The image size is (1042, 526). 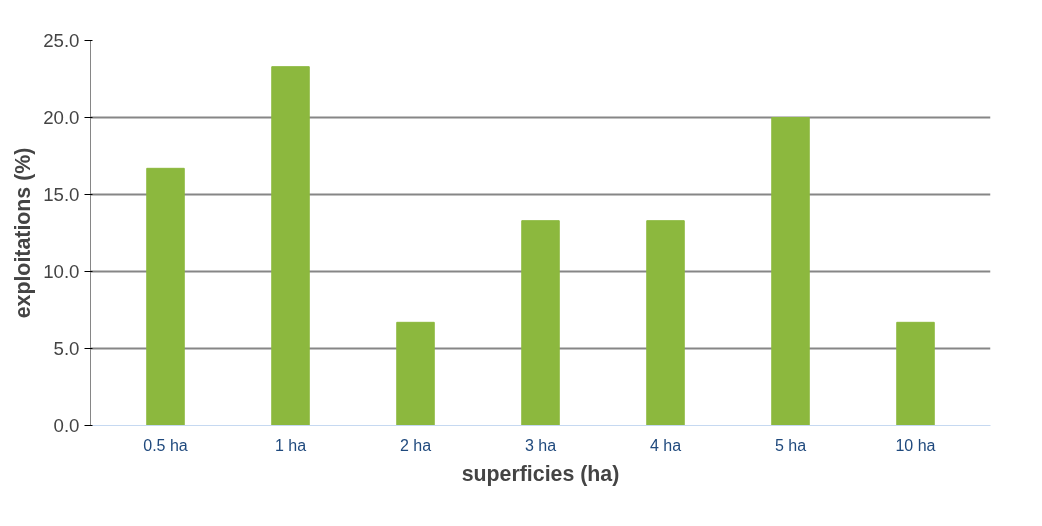 I want to click on y-tick-label: 25.0, so click(x=61, y=40).